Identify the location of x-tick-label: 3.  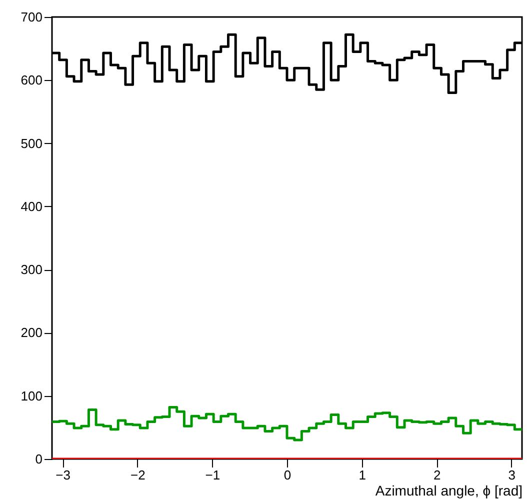
(512, 475).